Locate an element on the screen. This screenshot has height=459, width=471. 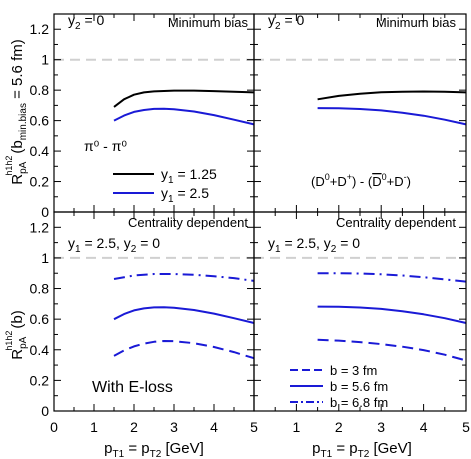
x-tick-label-left: 2 is located at coordinates (134, 427).